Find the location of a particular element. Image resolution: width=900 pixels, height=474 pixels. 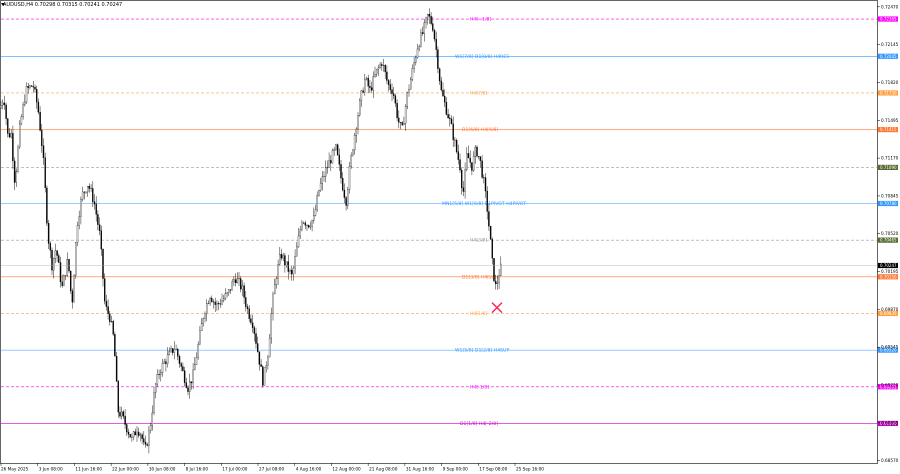

level-label: H4[1/8] is located at coordinates (479, 314).